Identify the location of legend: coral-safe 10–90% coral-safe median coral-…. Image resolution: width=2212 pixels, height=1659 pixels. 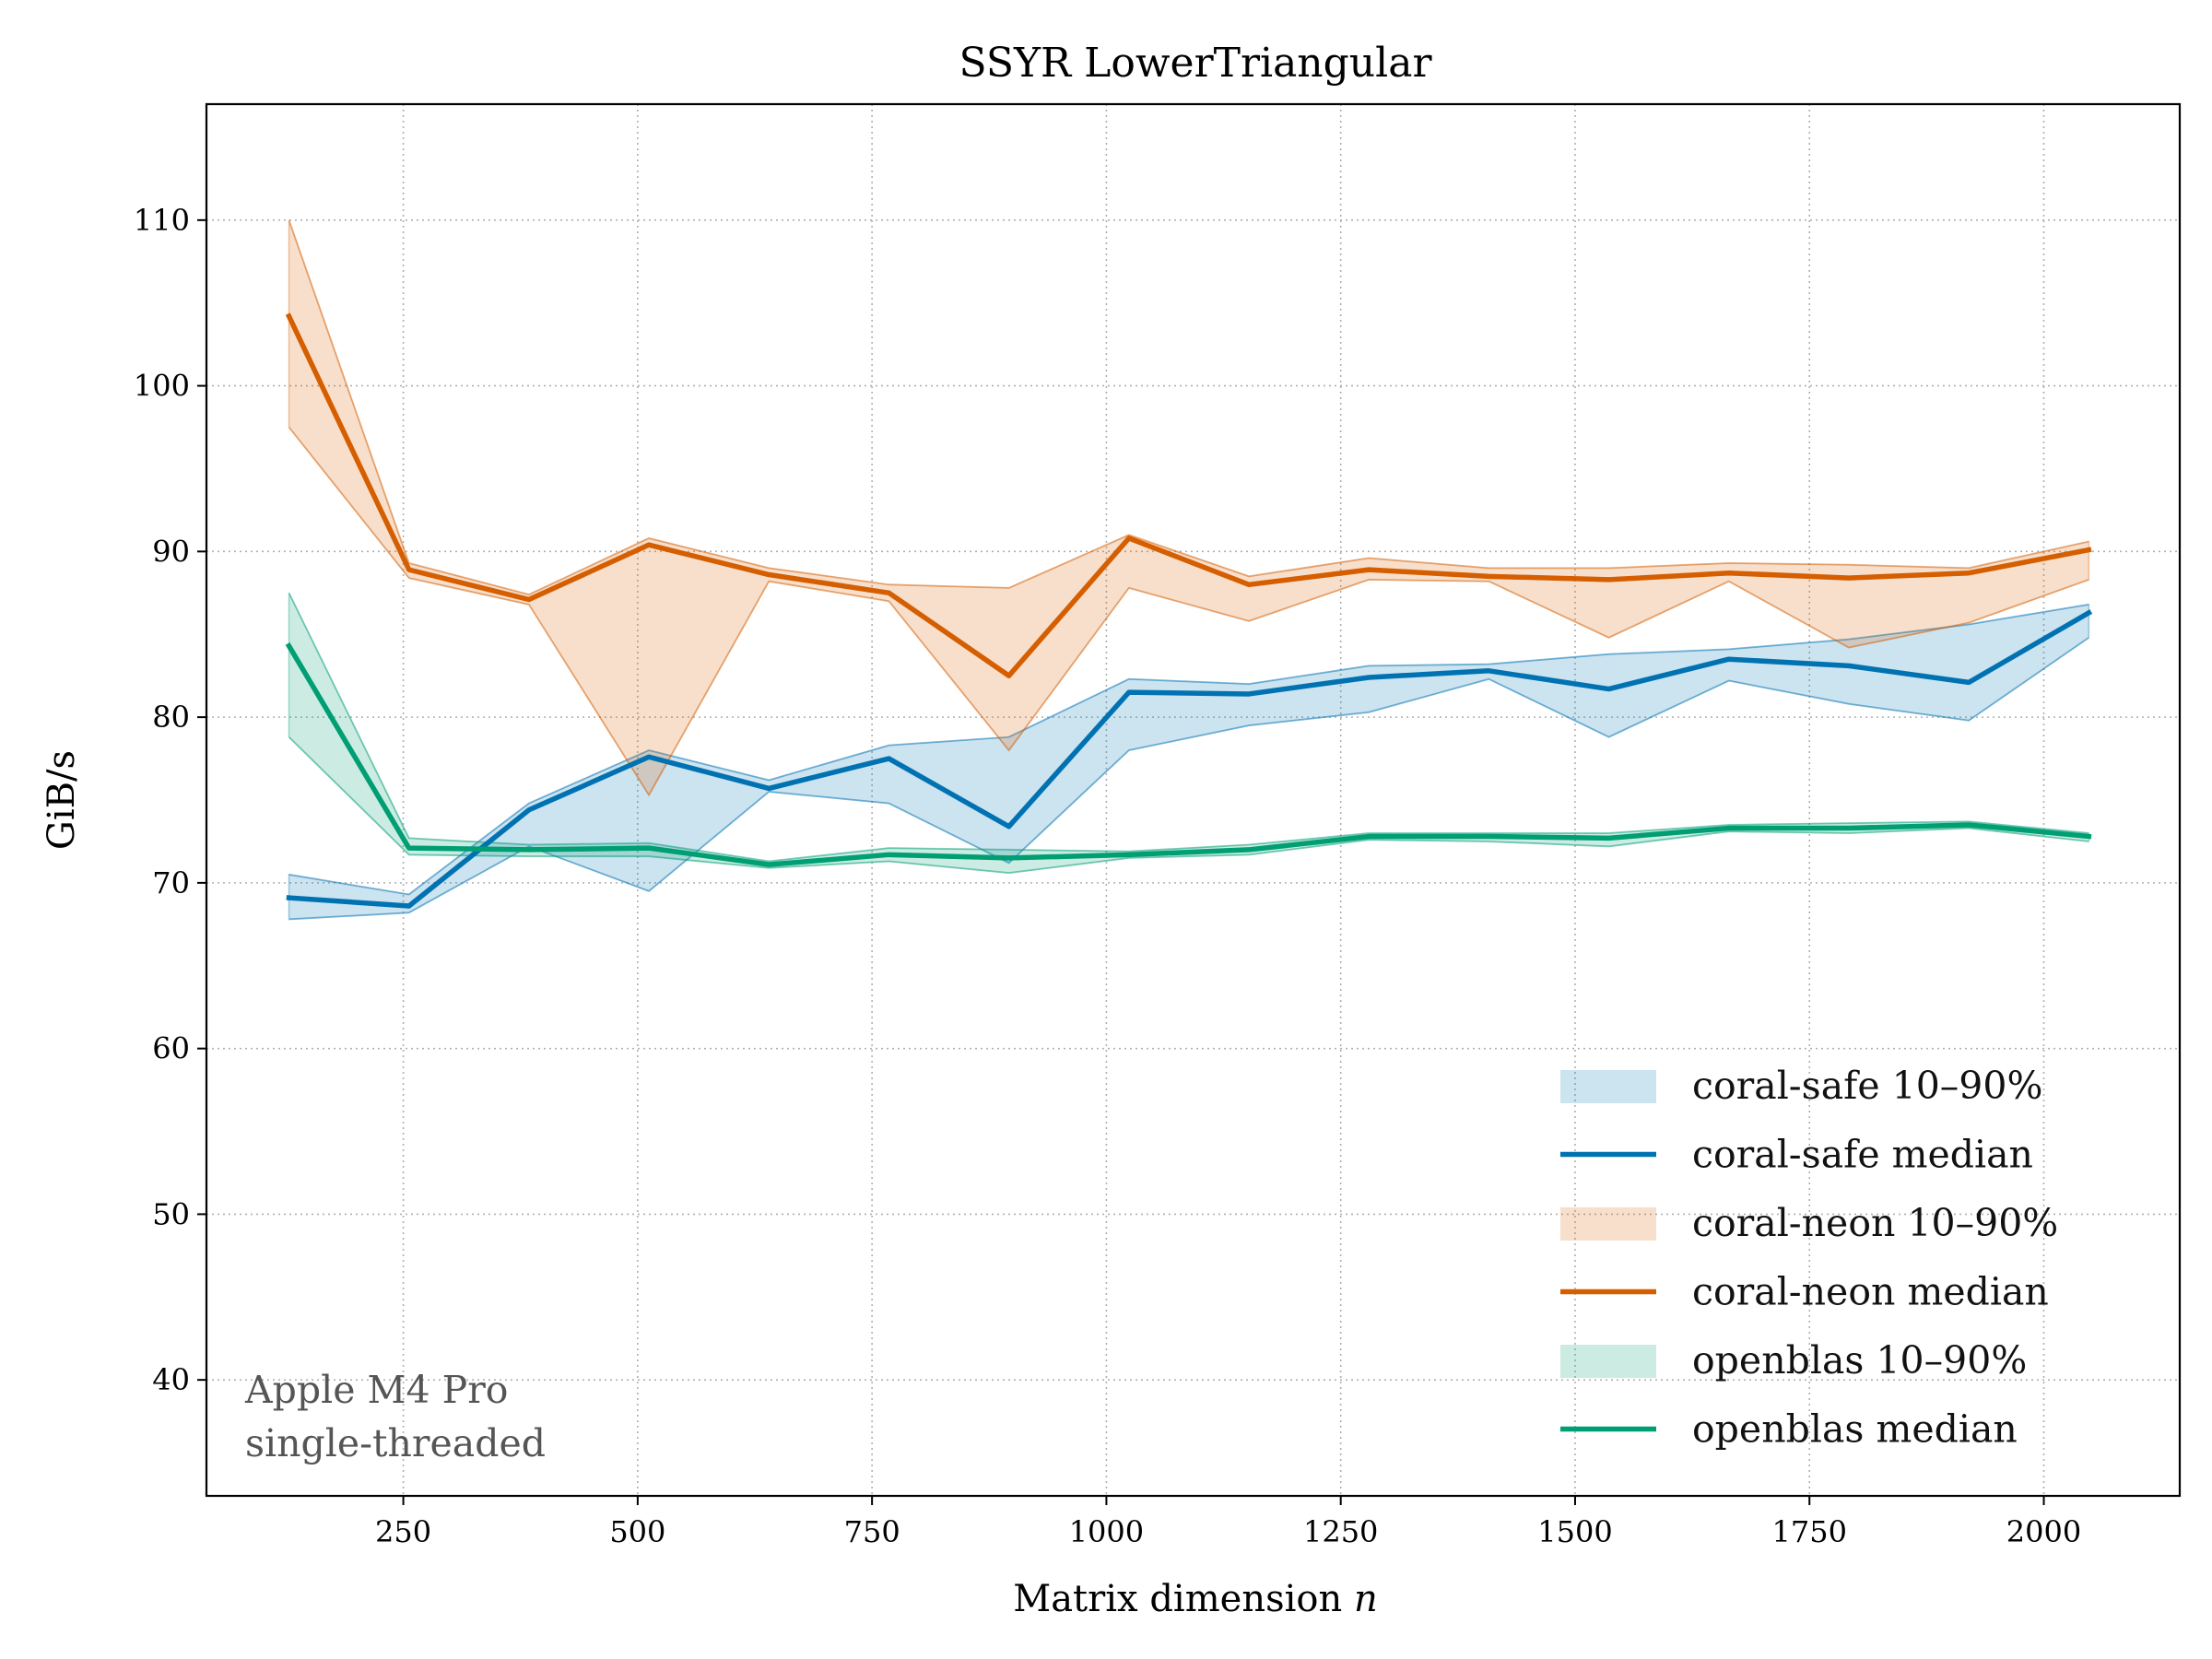
(1809, 1258).